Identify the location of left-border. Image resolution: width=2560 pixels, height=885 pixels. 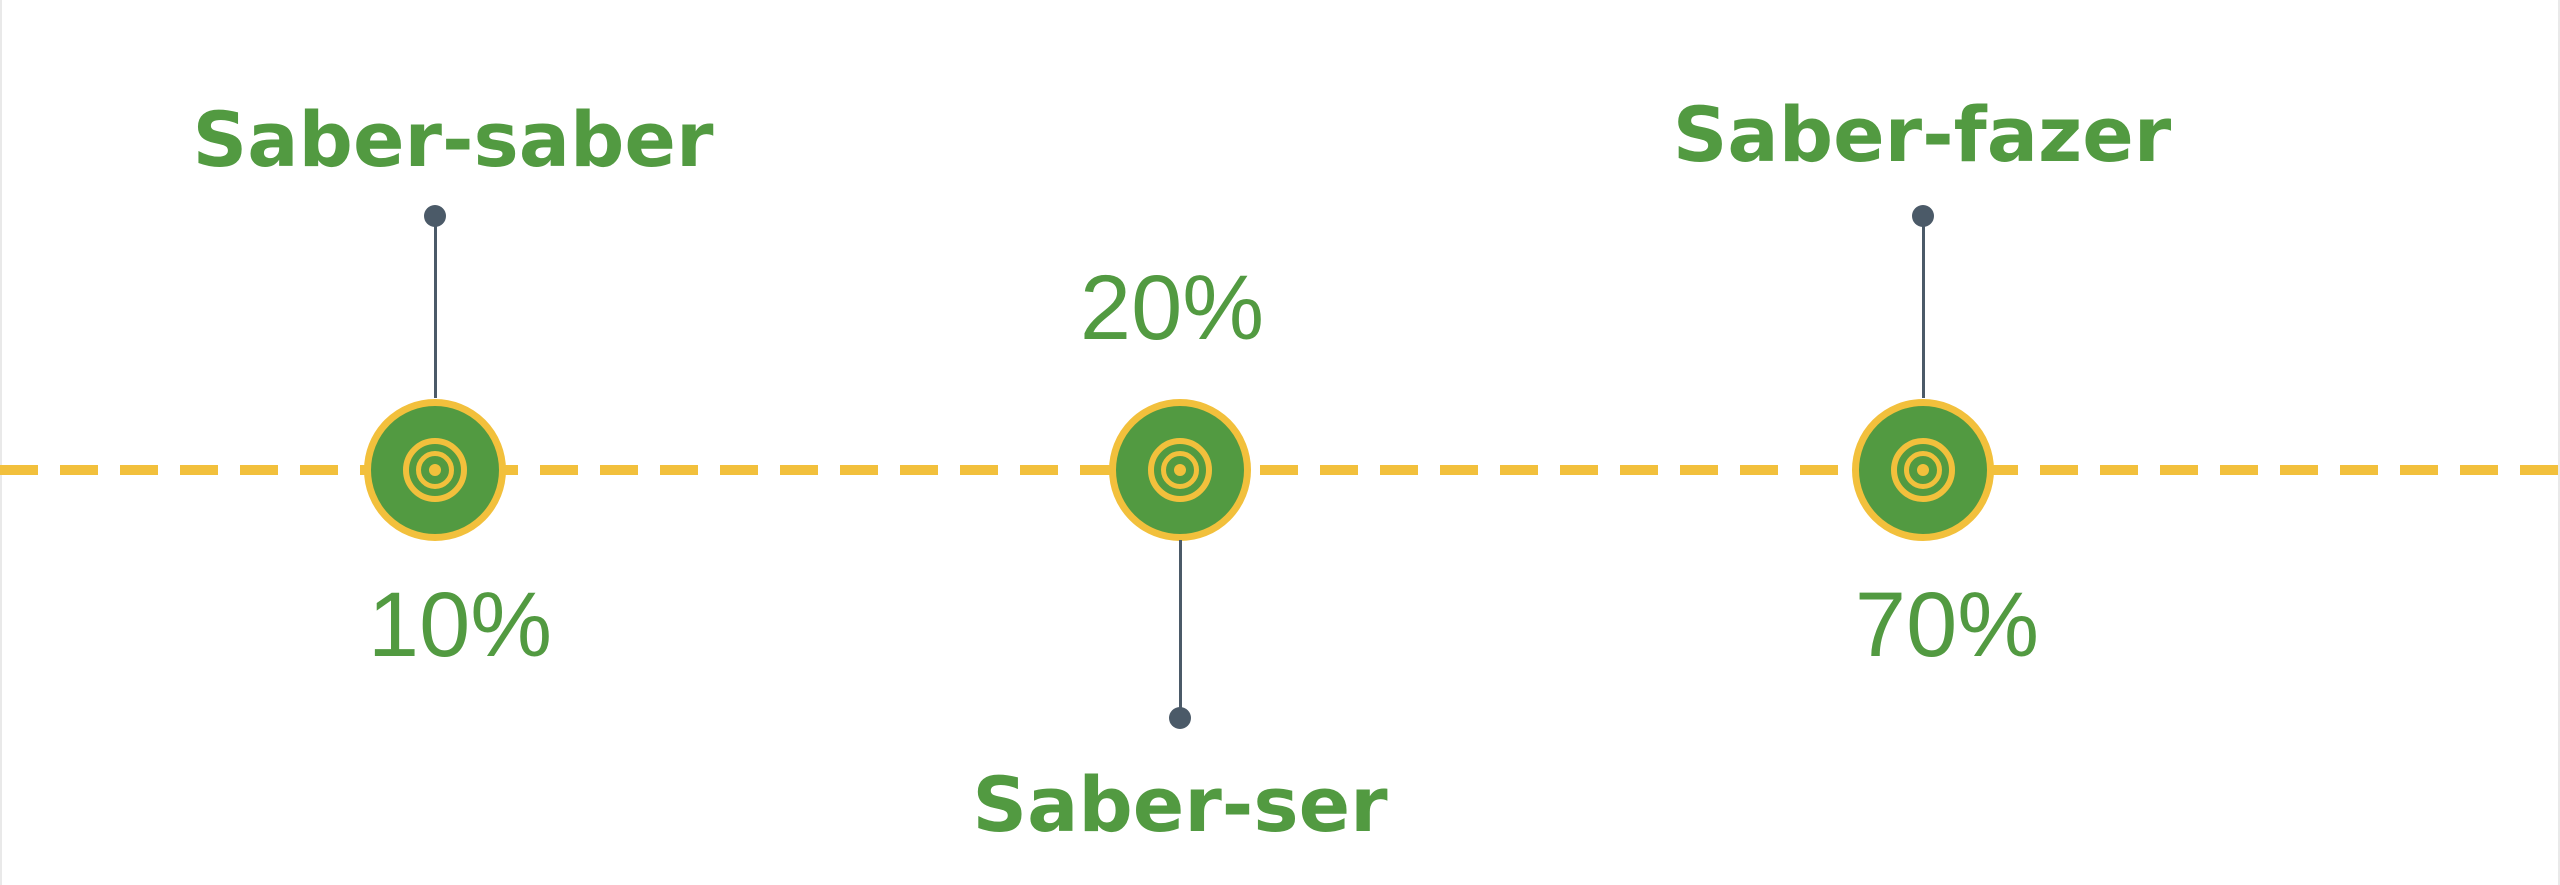
(1, 442).